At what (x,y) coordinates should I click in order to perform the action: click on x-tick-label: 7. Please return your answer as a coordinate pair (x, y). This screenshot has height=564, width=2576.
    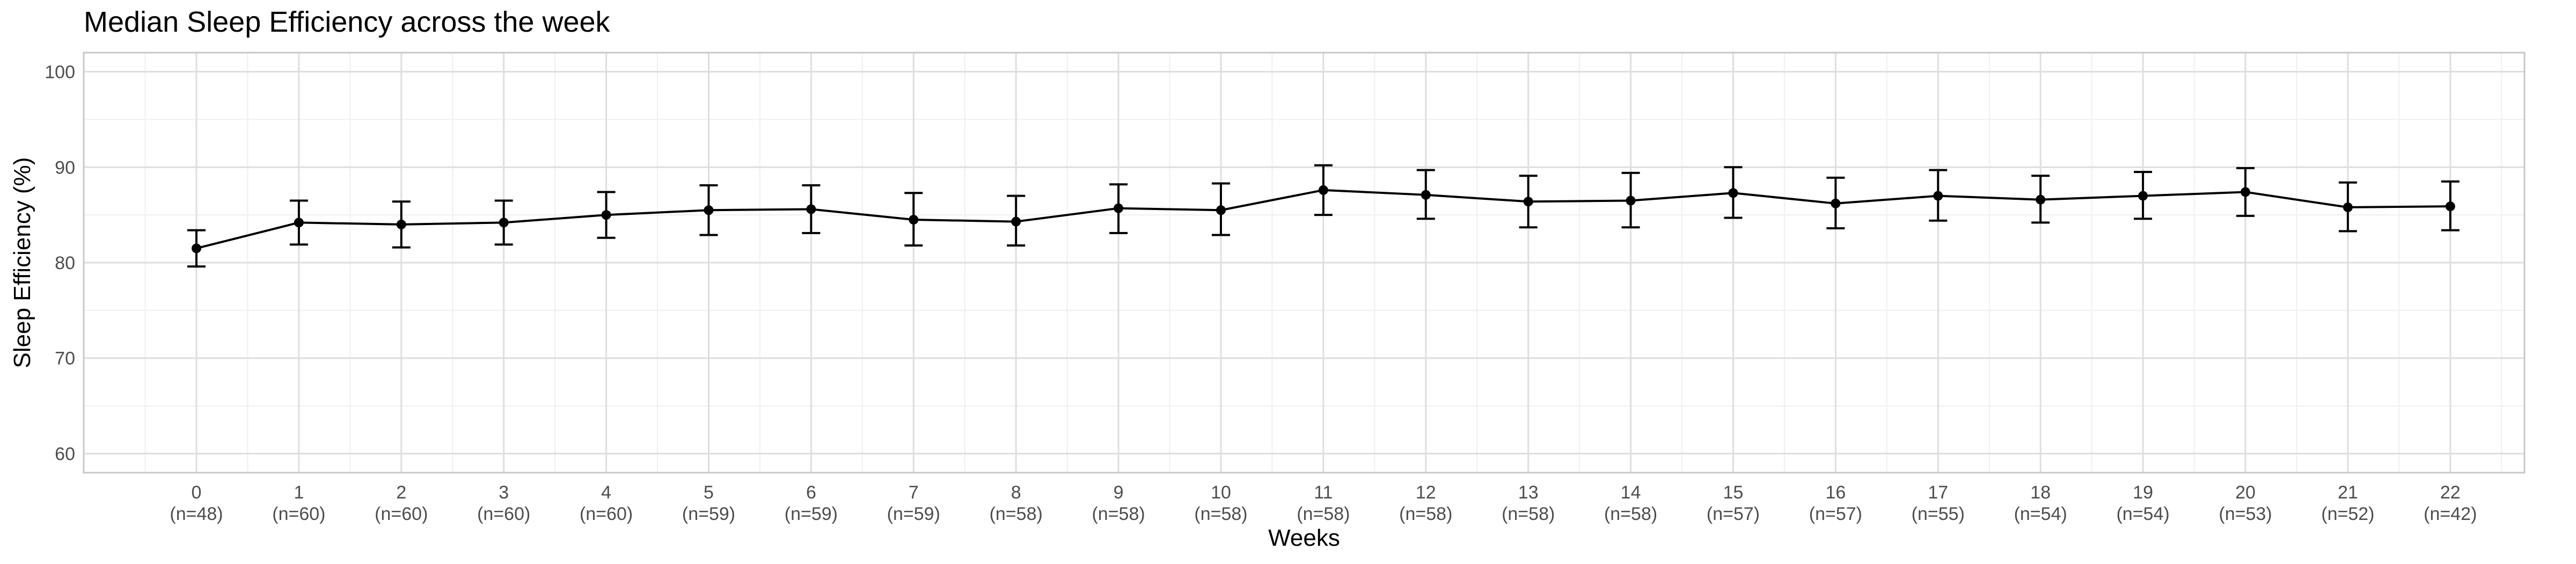
    Looking at the image, I should click on (914, 492).